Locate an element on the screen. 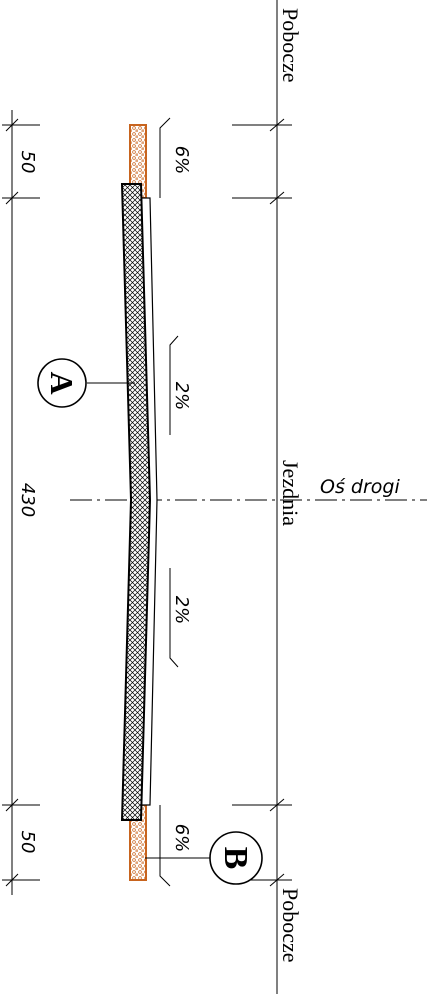 The height and width of the screenshot is (994, 427). slope-arrow-lane-top is located at coordinates (174, 385).